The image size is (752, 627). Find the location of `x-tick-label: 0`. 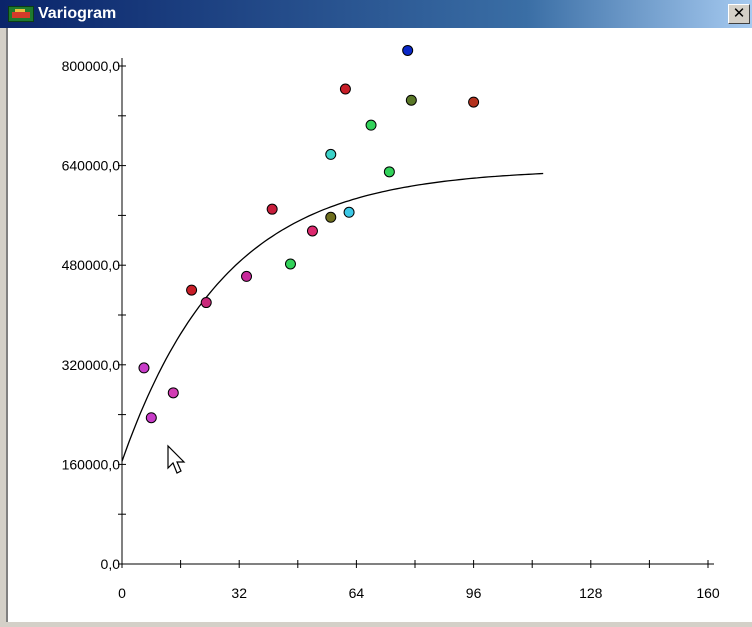

x-tick-label: 0 is located at coordinates (122, 593).